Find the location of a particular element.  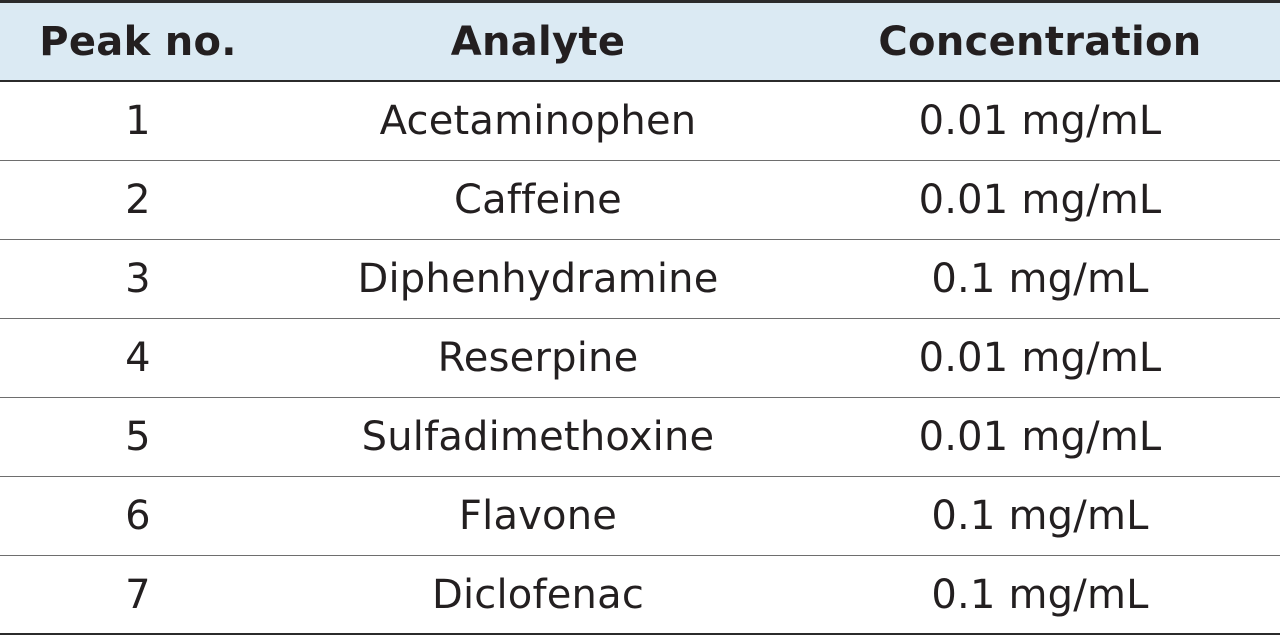

header-analyte: Analyte is located at coordinates (538, 41).